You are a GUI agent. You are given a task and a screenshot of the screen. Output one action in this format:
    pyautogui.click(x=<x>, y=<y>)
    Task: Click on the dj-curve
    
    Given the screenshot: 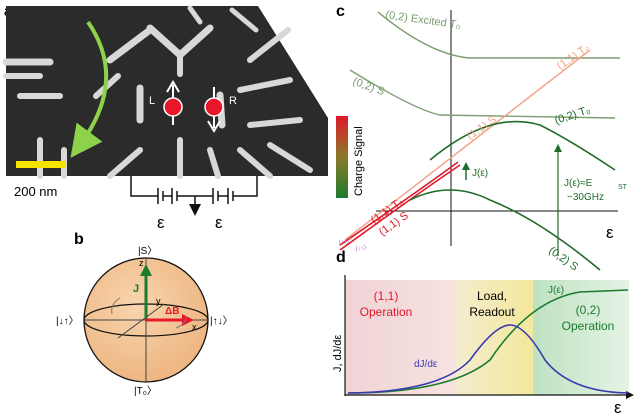 What is the action you would take?
    pyautogui.click(x=488, y=359)
    